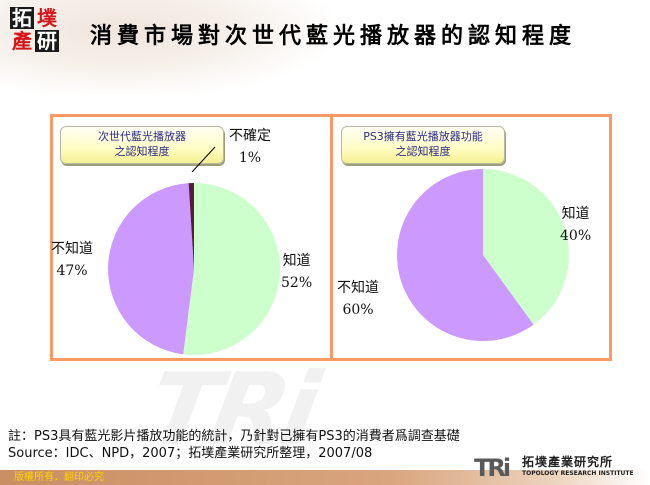 This screenshot has height=485, width=650. What do you see at coordinates (250, 158) in the screenshot?
I see `slice-label-pct: 1%` at bounding box center [250, 158].